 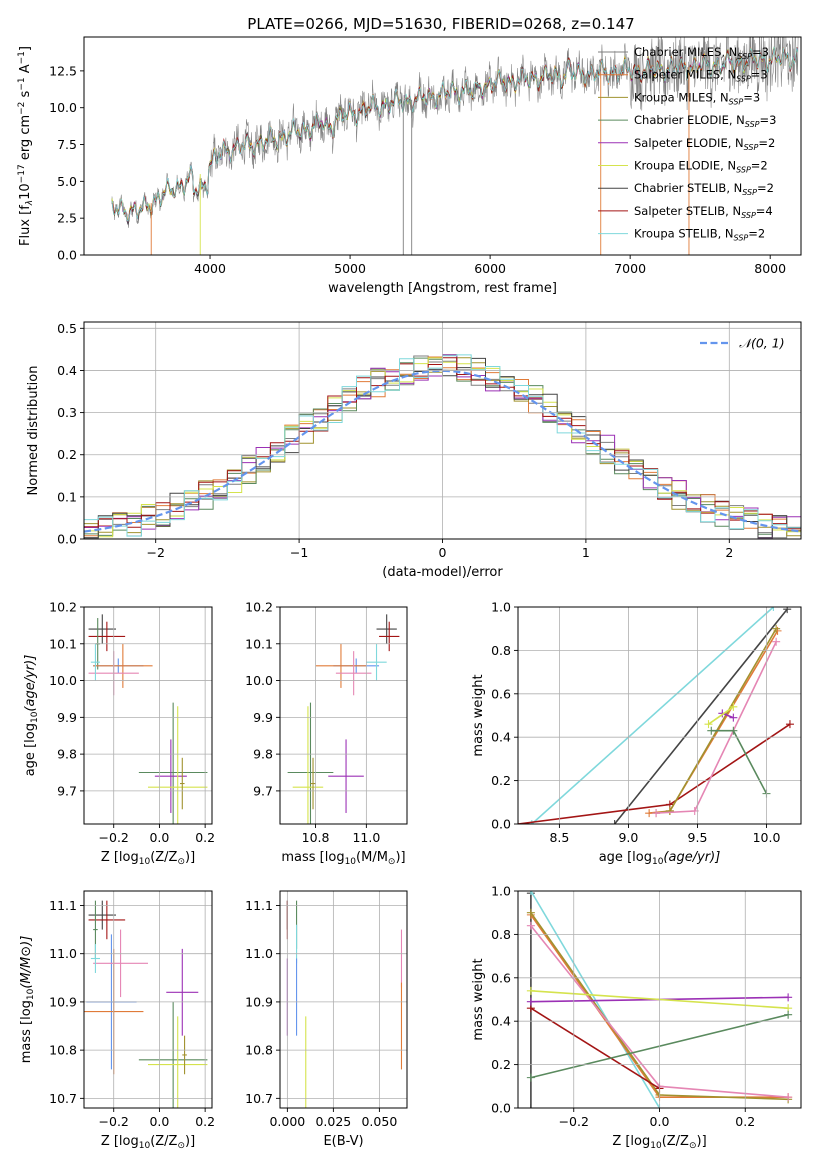 What do you see at coordinates (501, 934) in the screenshot?
I see `y-tick-label: 0.8` at bounding box center [501, 934].